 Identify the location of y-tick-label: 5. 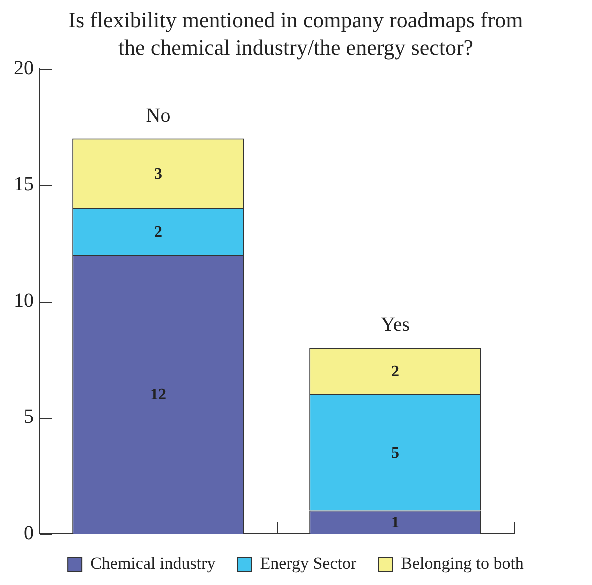
(29, 417).